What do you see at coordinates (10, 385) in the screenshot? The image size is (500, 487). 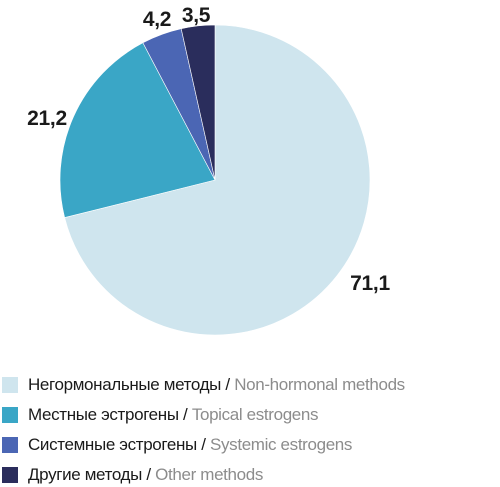 I see `legend-swatch-non-hormonal` at bounding box center [10, 385].